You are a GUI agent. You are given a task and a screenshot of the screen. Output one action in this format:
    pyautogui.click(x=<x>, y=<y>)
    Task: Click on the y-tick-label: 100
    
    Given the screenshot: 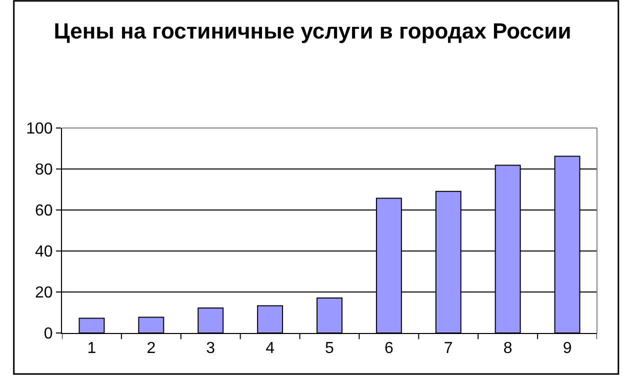 What is the action you would take?
    pyautogui.click(x=39, y=129)
    